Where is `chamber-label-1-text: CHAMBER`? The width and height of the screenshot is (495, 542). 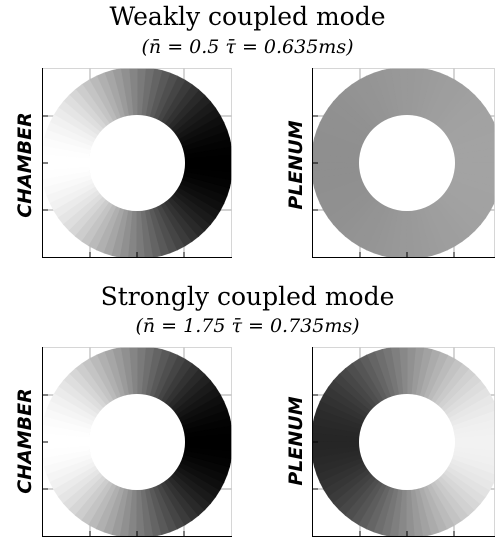 chamber-label-1-text: CHAMBER is located at coordinates (25, 165).